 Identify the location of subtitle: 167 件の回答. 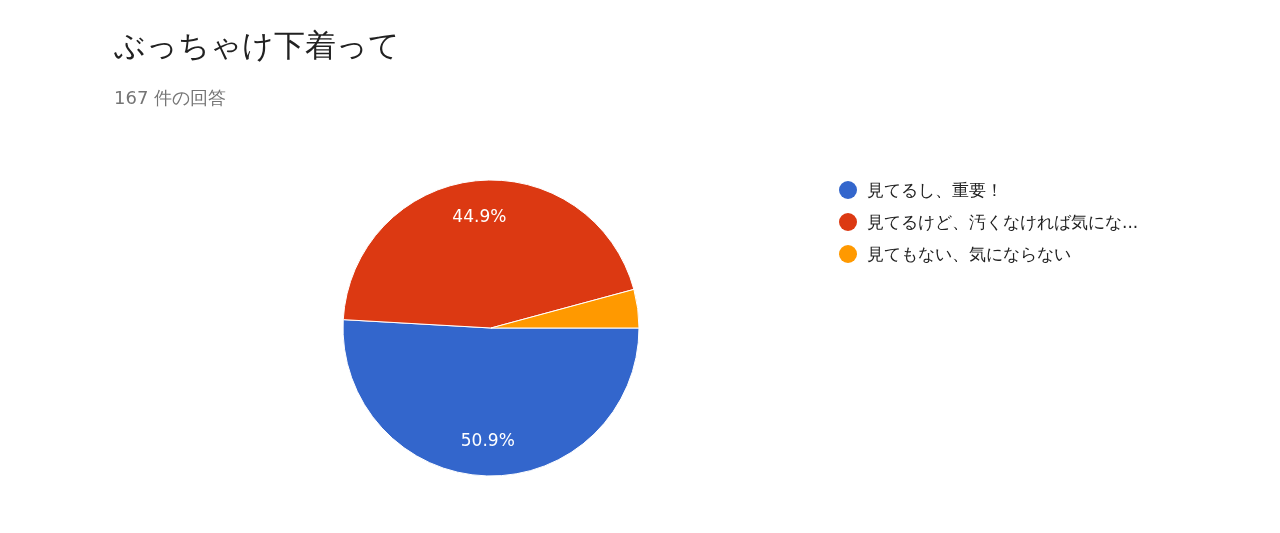
(170, 97).